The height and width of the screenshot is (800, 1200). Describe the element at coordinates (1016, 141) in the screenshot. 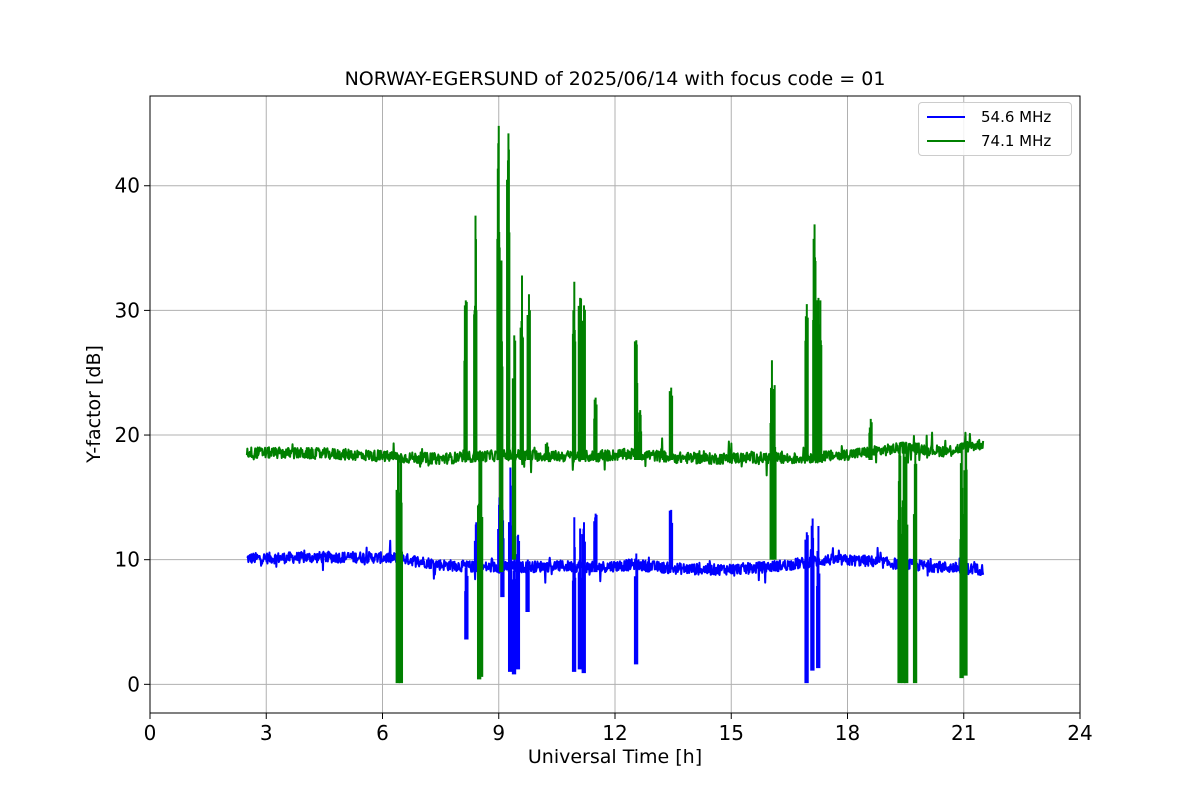

I see `legend-label-74-1-mhz: 74.1 MHz` at that location.